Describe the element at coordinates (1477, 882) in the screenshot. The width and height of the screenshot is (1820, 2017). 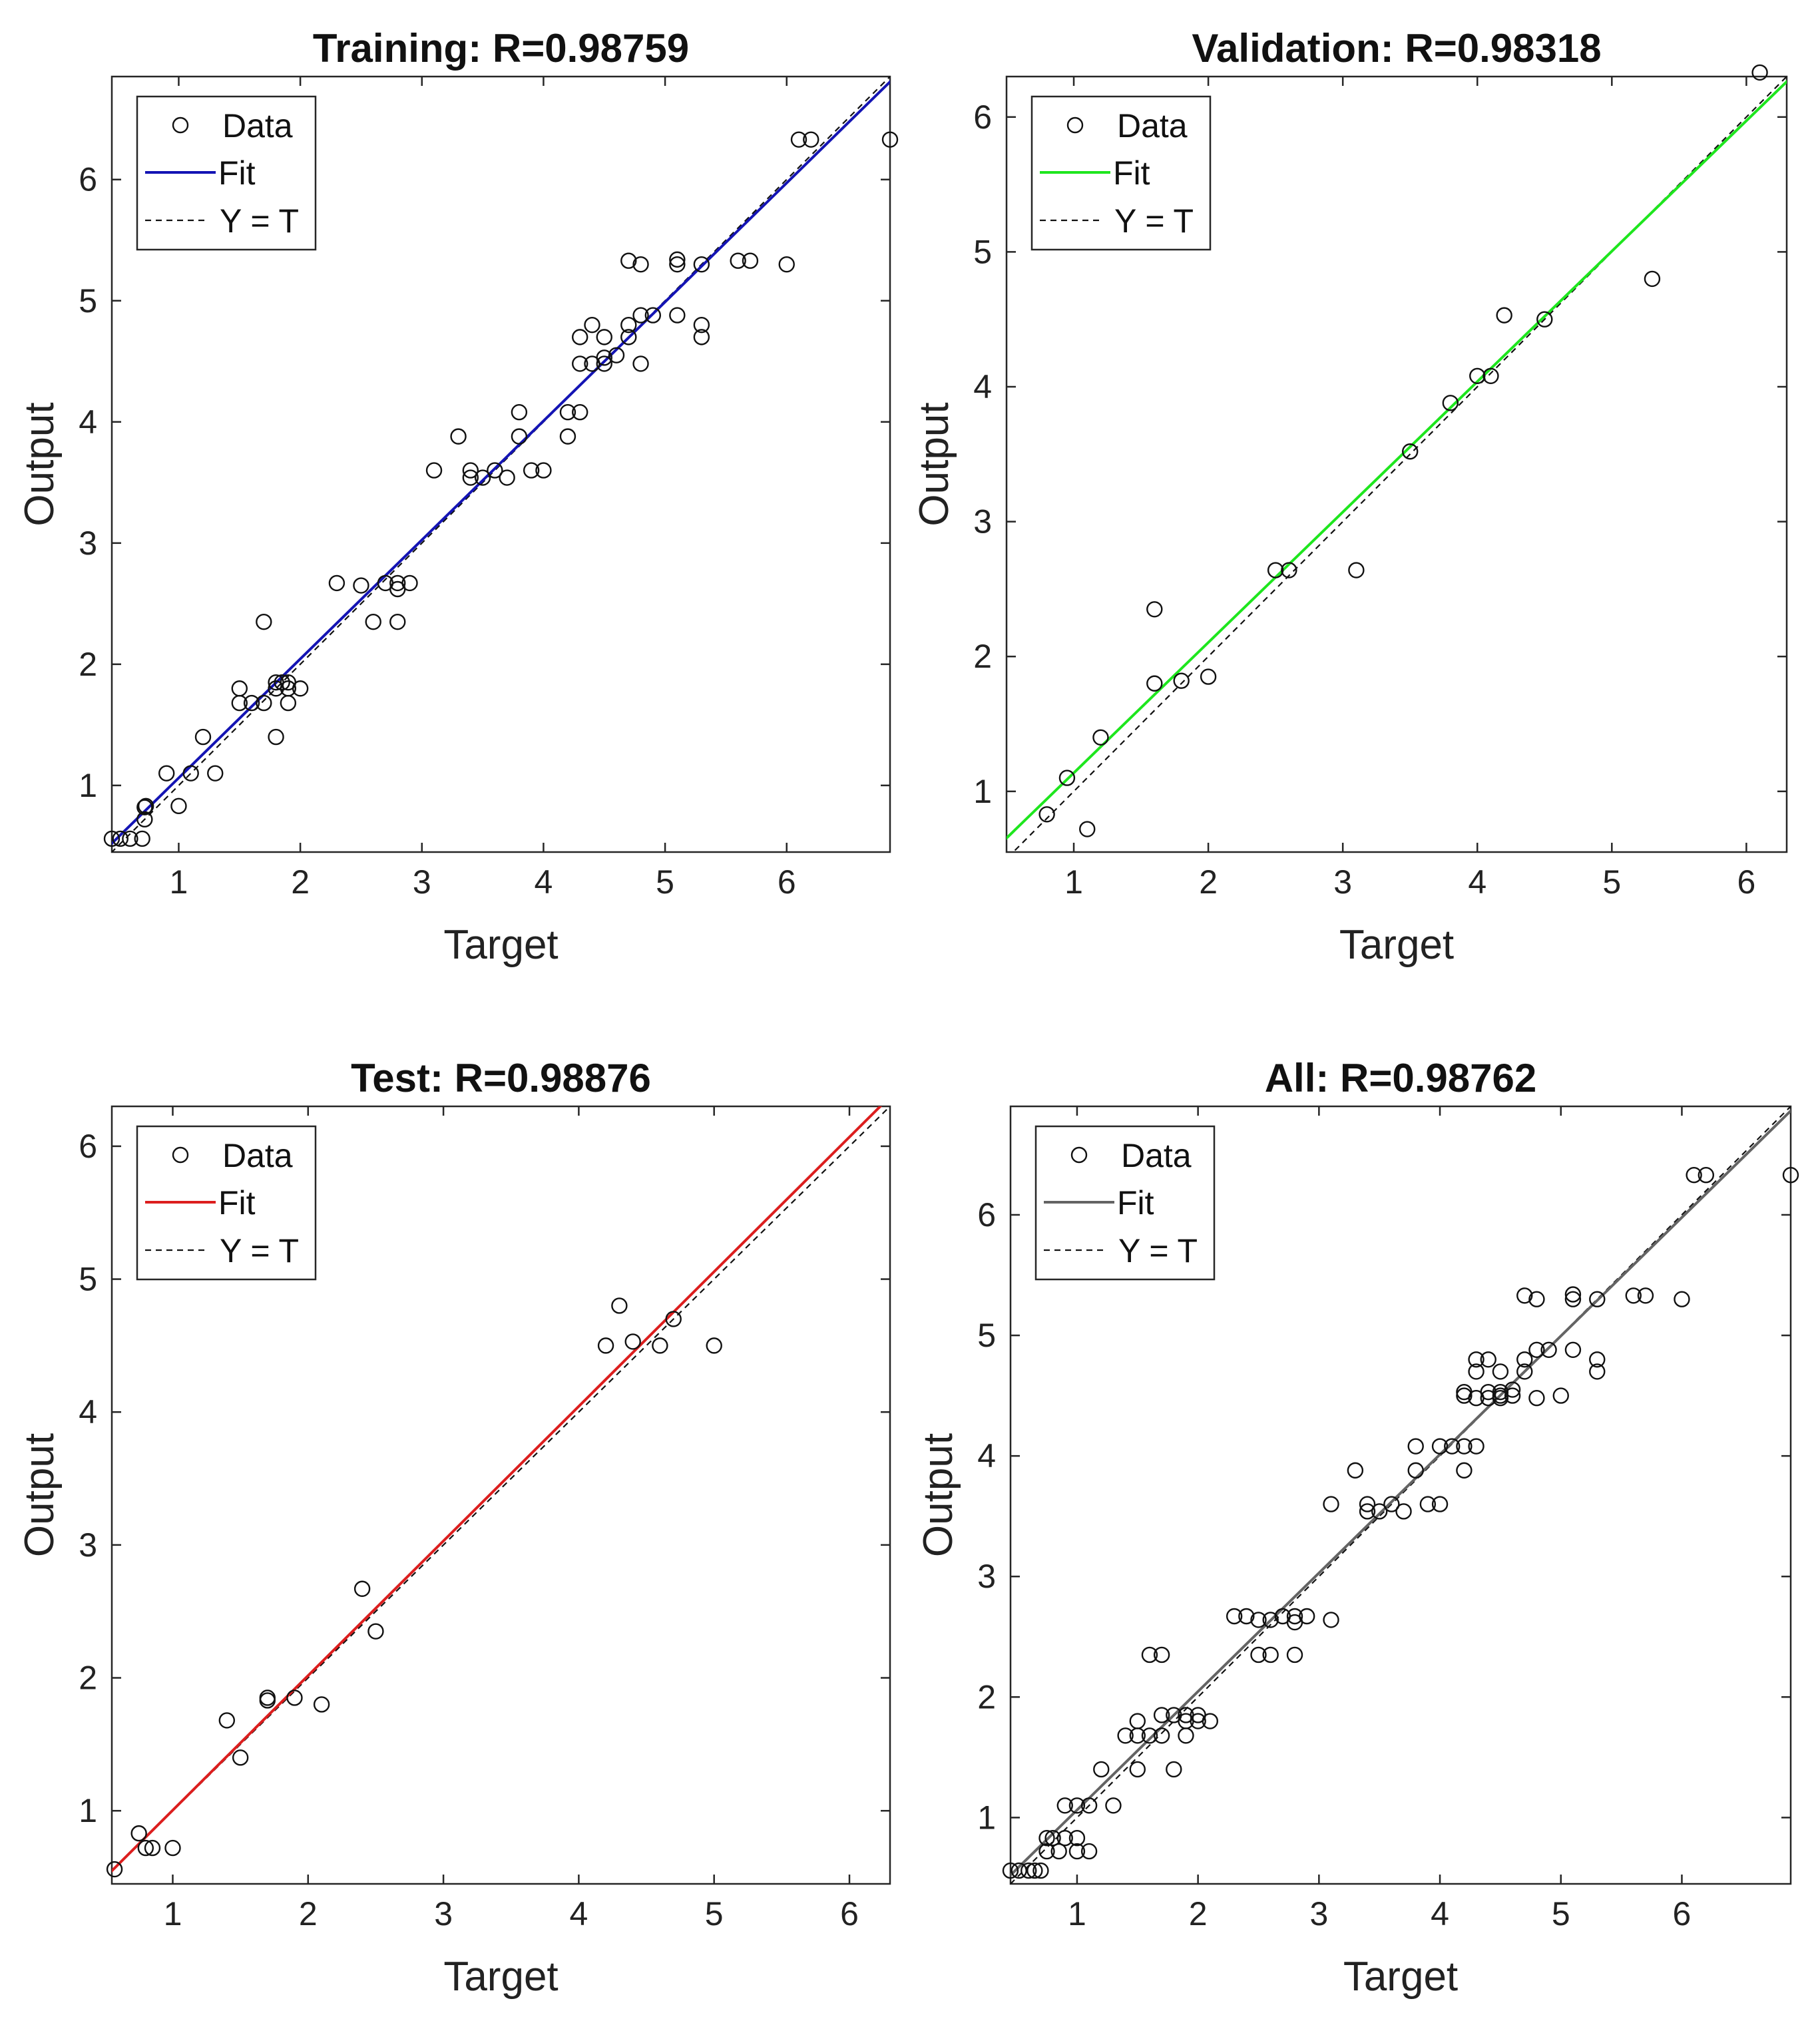
I see `validation-x-tick-label: 4` at that location.